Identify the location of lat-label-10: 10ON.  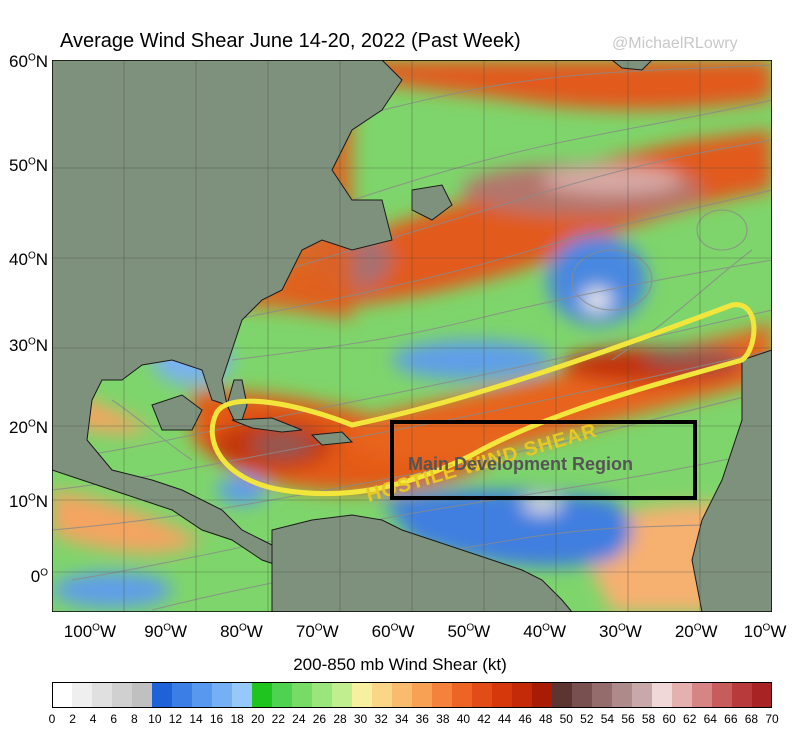
(28, 501).